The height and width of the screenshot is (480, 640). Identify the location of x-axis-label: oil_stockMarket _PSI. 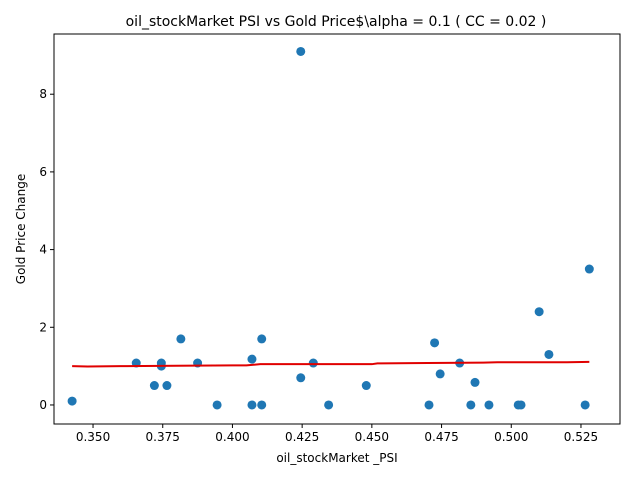
(336, 458).